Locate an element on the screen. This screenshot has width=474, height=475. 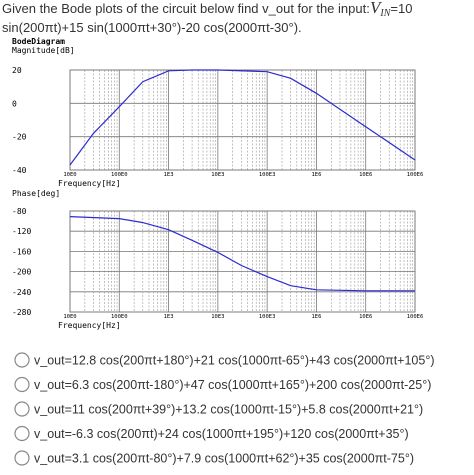
y-tick-label: -240 is located at coordinates (21, 292).